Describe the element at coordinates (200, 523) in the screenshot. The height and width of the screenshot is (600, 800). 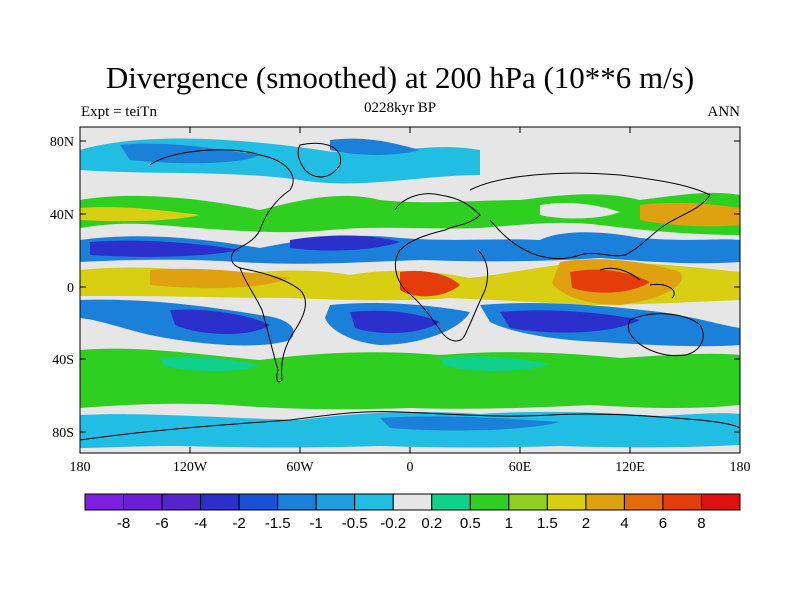
I see `colorbar-label: -4` at that location.